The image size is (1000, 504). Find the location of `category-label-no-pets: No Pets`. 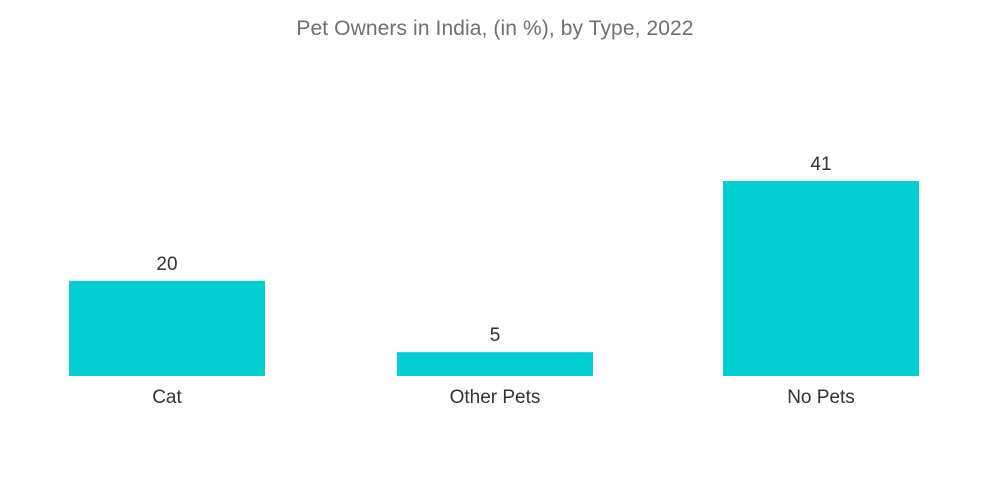

category-label-no-pets: No Pets is located at coordinates (821, 397).